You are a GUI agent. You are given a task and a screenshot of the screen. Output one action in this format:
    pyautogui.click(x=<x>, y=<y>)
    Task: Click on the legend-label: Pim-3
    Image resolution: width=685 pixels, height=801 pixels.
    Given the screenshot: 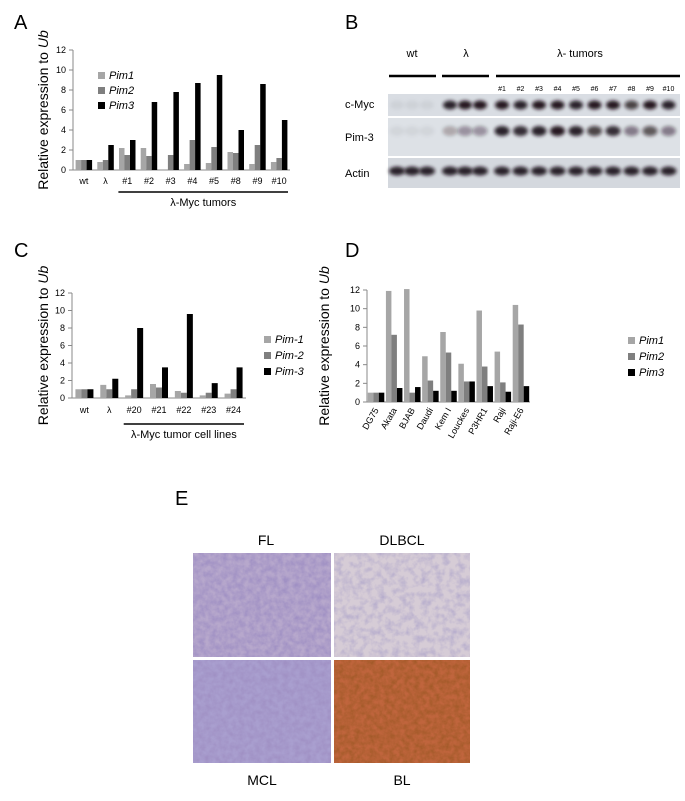 What is the action you would take?
    pyautogui.click(x=290, y=372)
    